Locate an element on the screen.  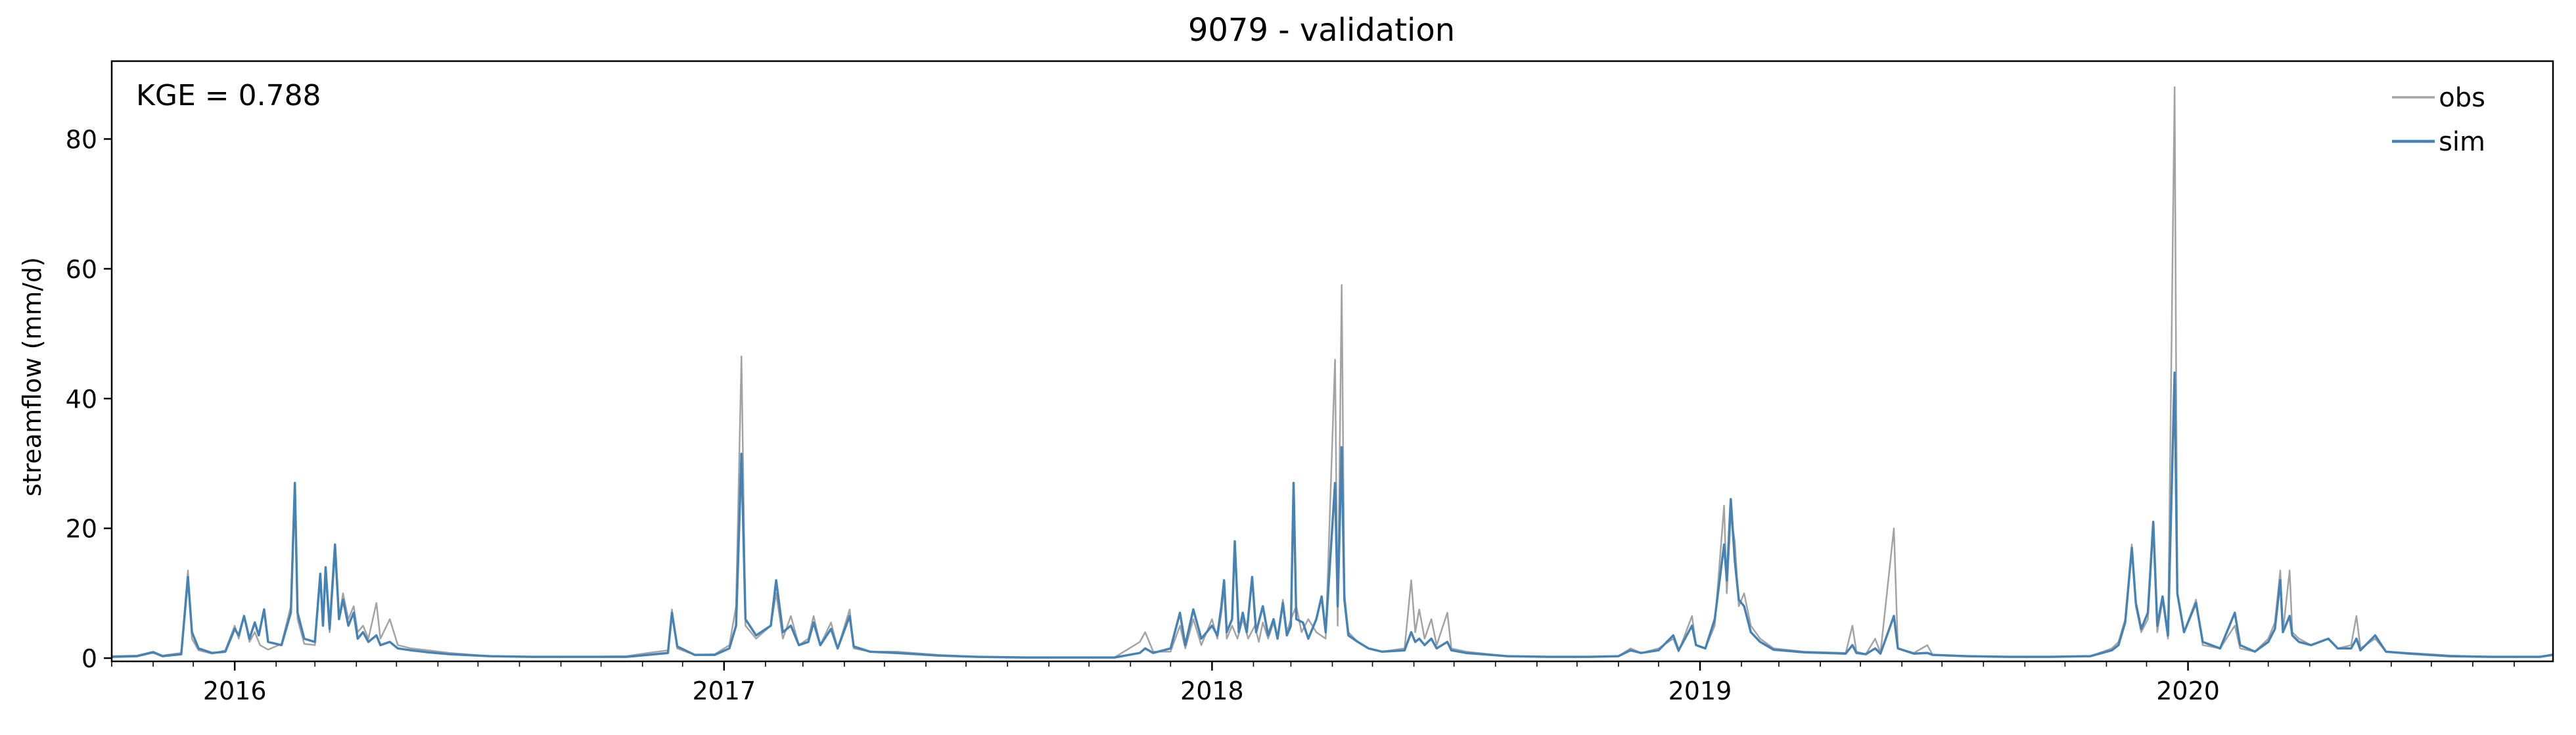
x-axis-minor-ticks is located at coordinates (1313, 664).